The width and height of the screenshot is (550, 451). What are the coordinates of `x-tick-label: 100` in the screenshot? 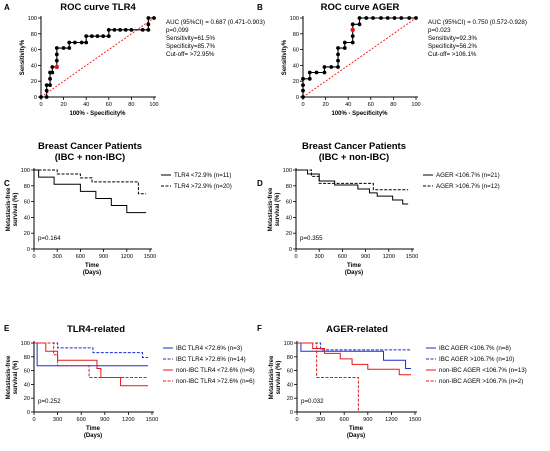 It's located at (415, 105).